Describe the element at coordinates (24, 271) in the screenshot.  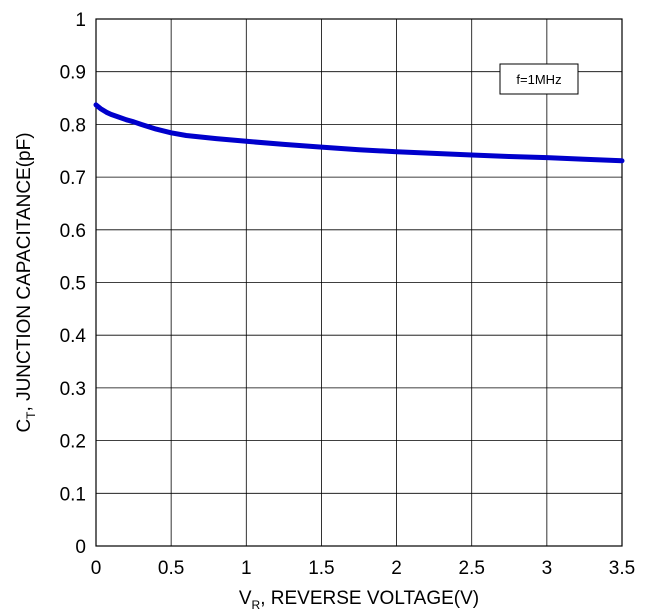
I see `y-axis-label-rest: , JUNCTION CAPACITANCE(pF)` at that location.